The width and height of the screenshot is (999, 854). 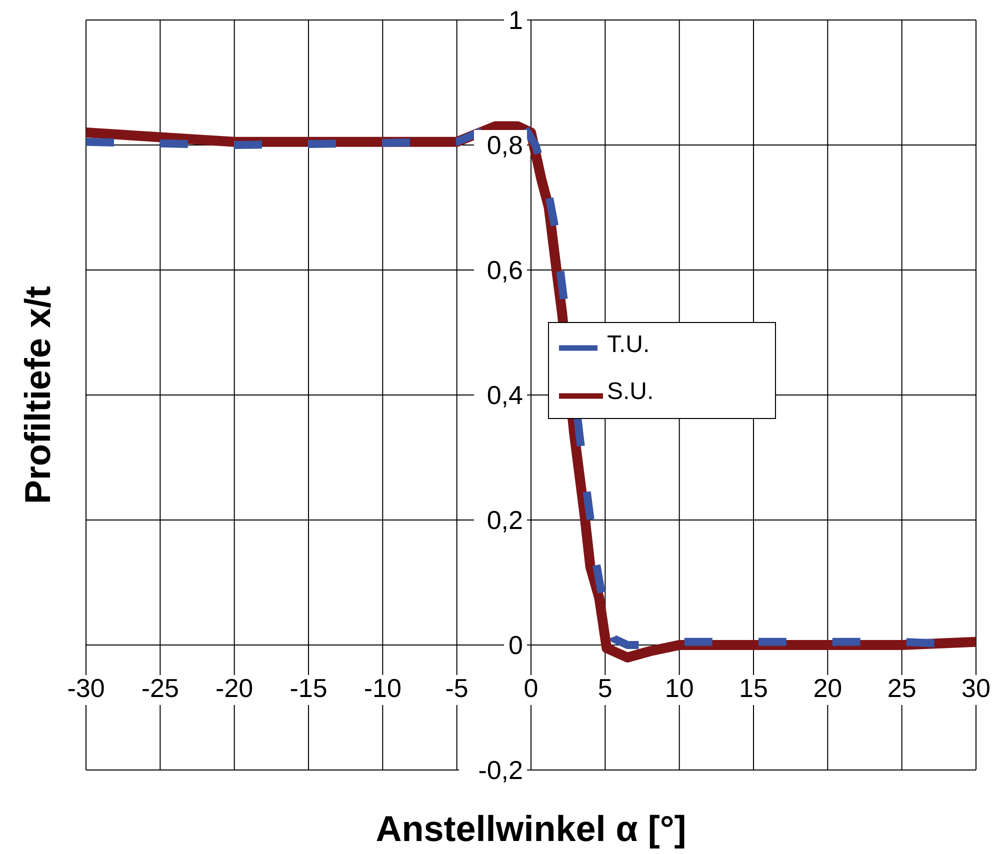 What do you see at coordinates (515, 645) in the screenshot?
I see `y-tick-label: 0` at bounding box center [515, 645].